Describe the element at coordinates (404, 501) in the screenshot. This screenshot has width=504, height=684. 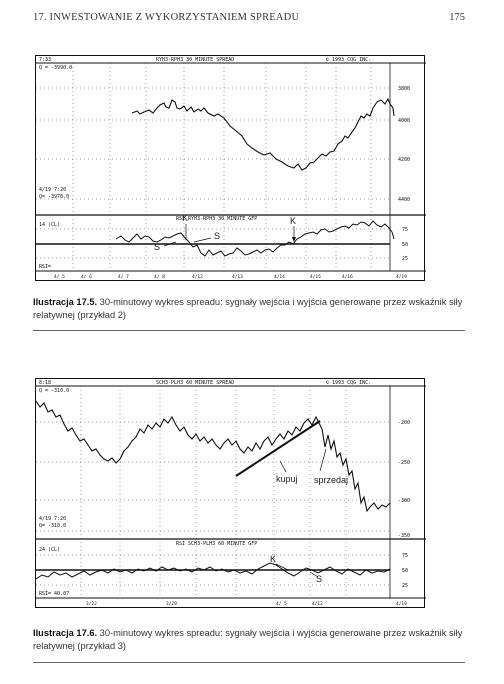
I see `price-label: -300` at that location.